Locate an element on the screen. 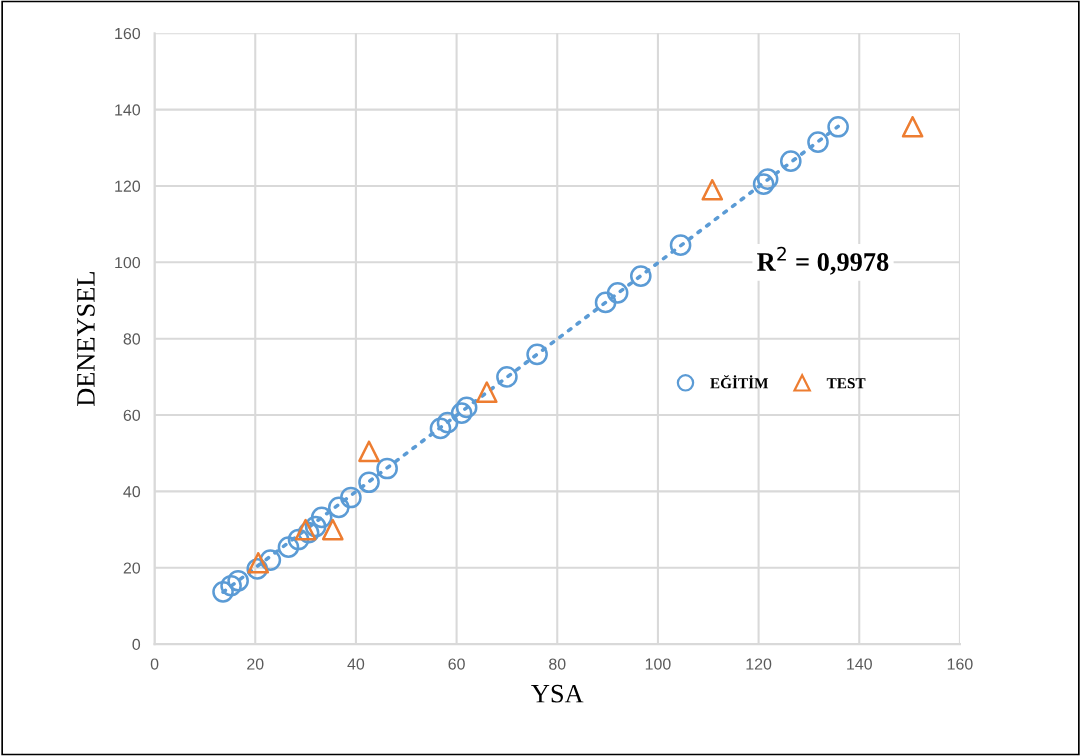 The width and height of the screenshot is (1081, 756). y-tick-label: 20 is located at coordinates (132, 568).